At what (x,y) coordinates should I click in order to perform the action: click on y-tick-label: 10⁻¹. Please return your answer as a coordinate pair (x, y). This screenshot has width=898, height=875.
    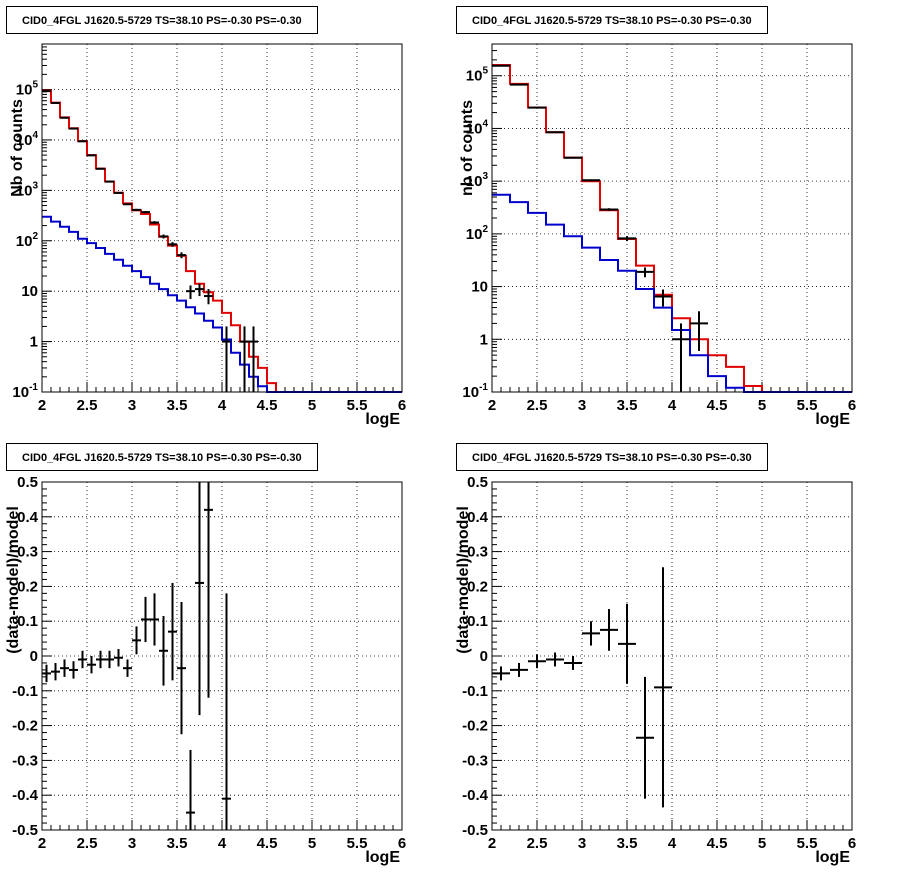
    Looking at the image, I should click on (475, 391).